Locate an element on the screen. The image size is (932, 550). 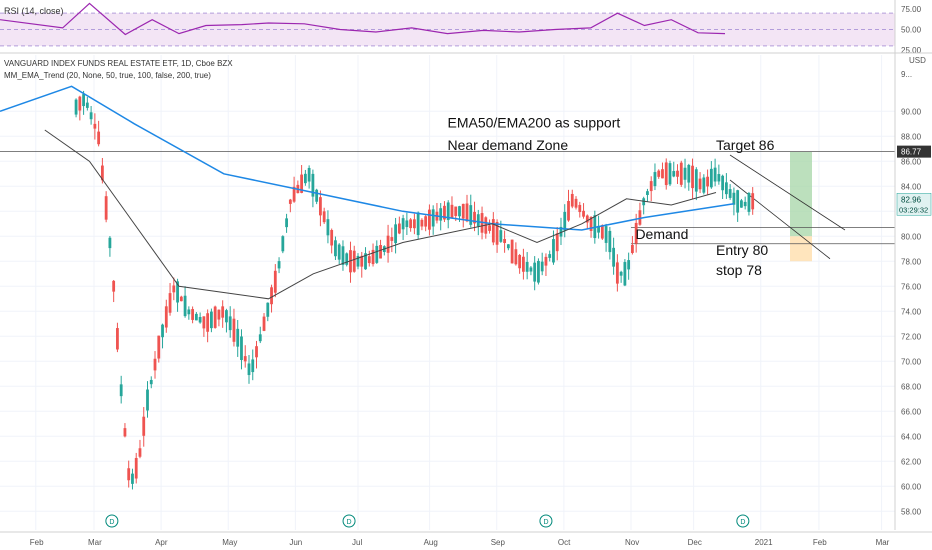
annotation-text: Near demand Zone is located at coordinates (508, 145).